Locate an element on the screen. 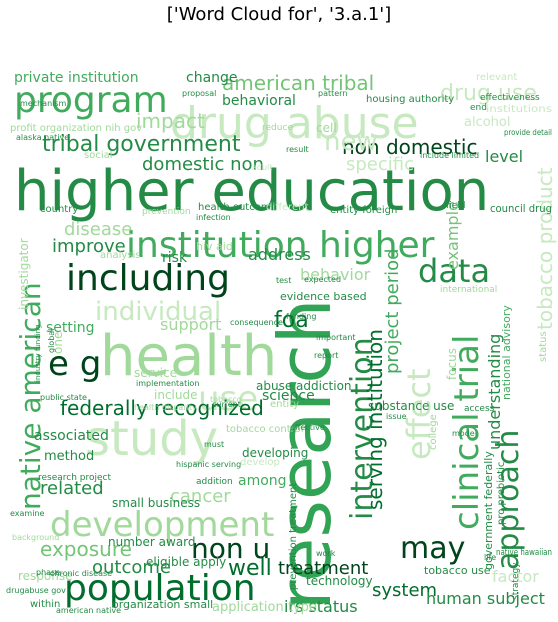  word-cancer: cancer is located at coordinates (200, 496).